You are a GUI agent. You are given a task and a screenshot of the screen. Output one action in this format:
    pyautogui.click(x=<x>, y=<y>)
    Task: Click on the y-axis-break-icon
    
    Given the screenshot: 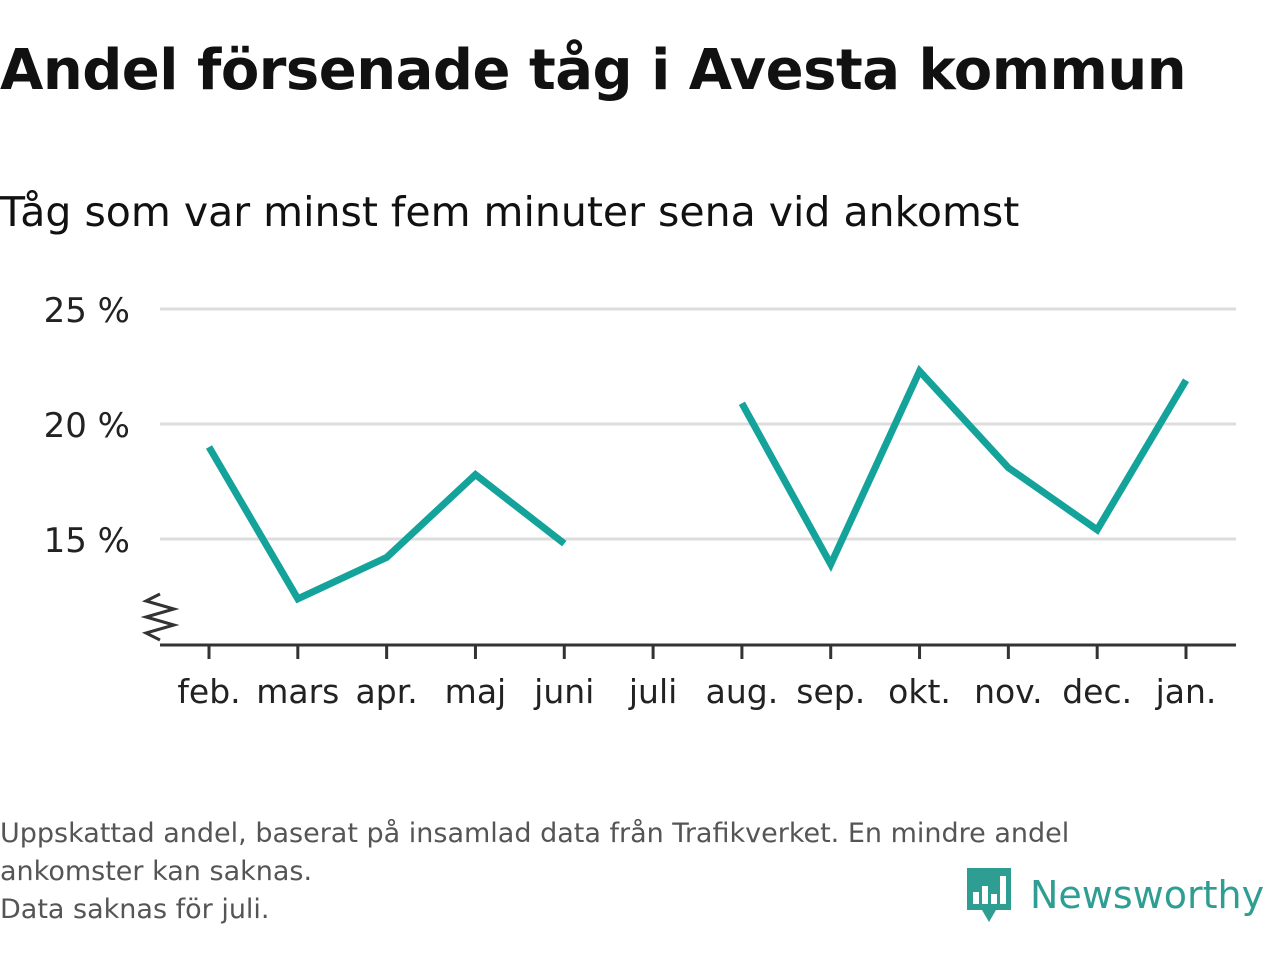 What is the action you would take?
    pyautogui.click(x=160, y=617)
    